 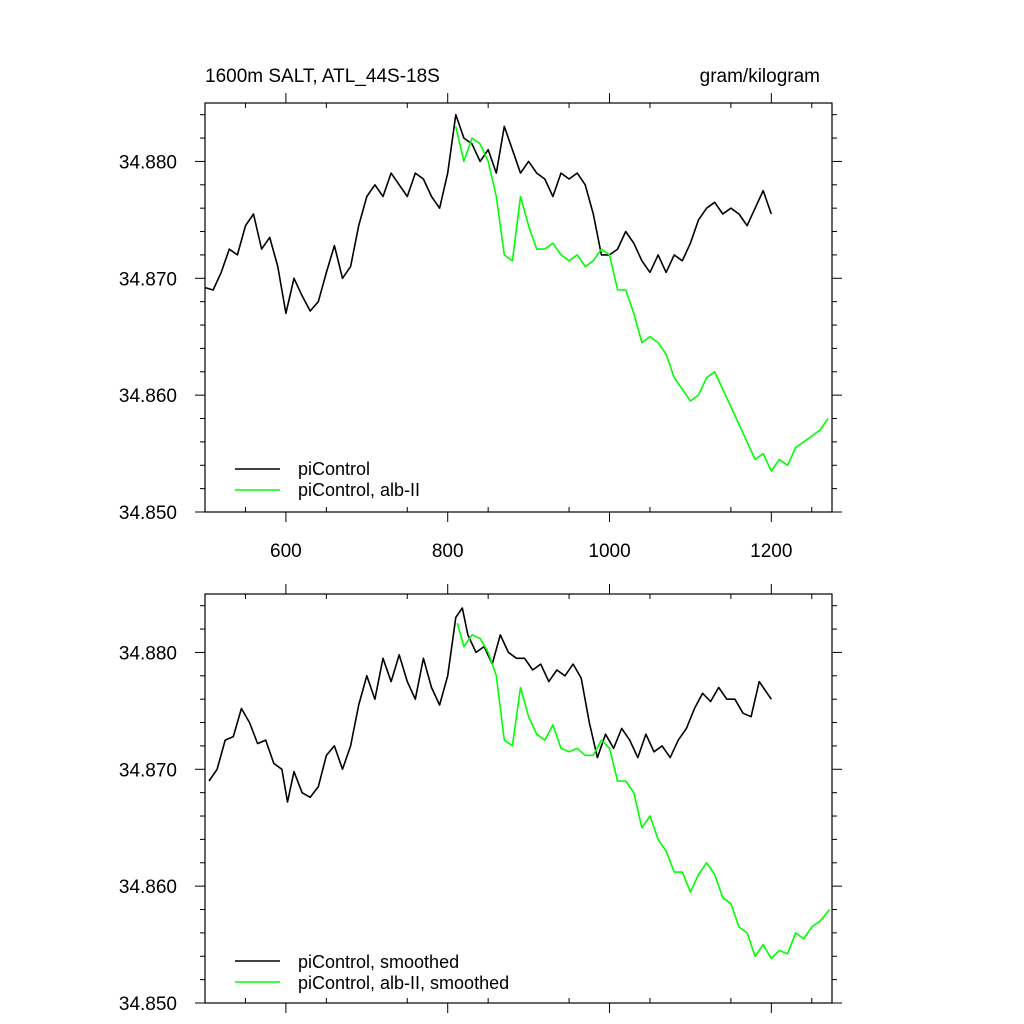 What do you see at coordinates (403, 983) in the screenshot?
I see `legend-label-alb-ii-smoothed: piControl, alb-II, smoothed` at bounding box center [403, 983].